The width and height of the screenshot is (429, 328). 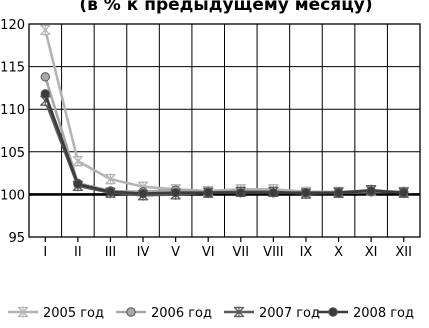 What do you see at coordinates (45, 252) in the screenshot?
I see `x-tick-label: I` at bounding box center [45, 252].